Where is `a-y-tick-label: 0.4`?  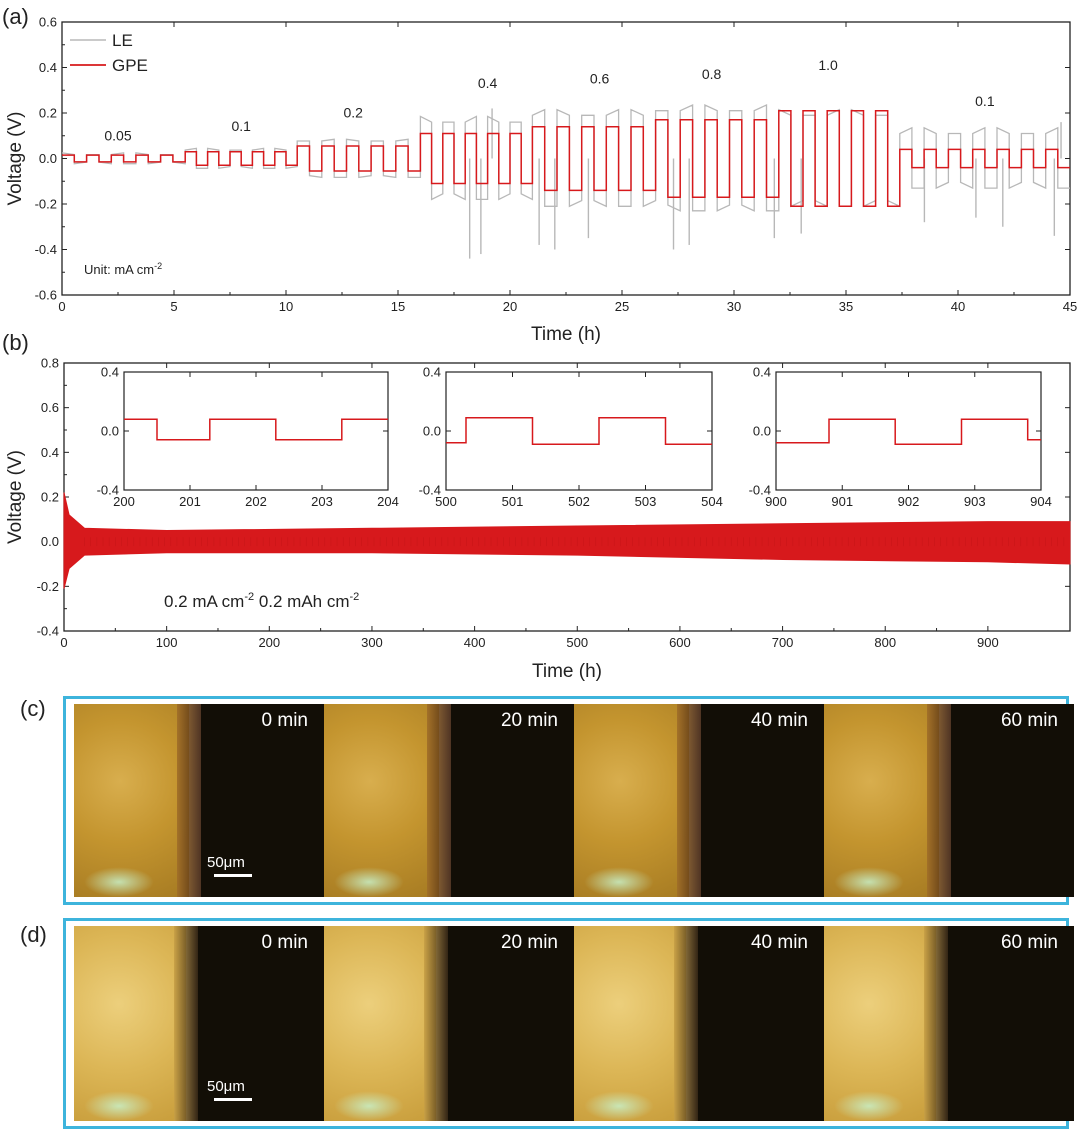 a-y-tick-label: 0.4 is located at coordinates (48, 67).